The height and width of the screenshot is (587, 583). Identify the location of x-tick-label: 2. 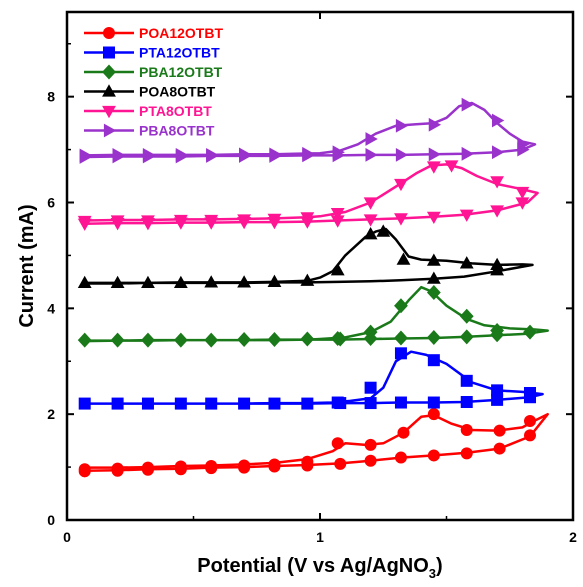
(573, 537).